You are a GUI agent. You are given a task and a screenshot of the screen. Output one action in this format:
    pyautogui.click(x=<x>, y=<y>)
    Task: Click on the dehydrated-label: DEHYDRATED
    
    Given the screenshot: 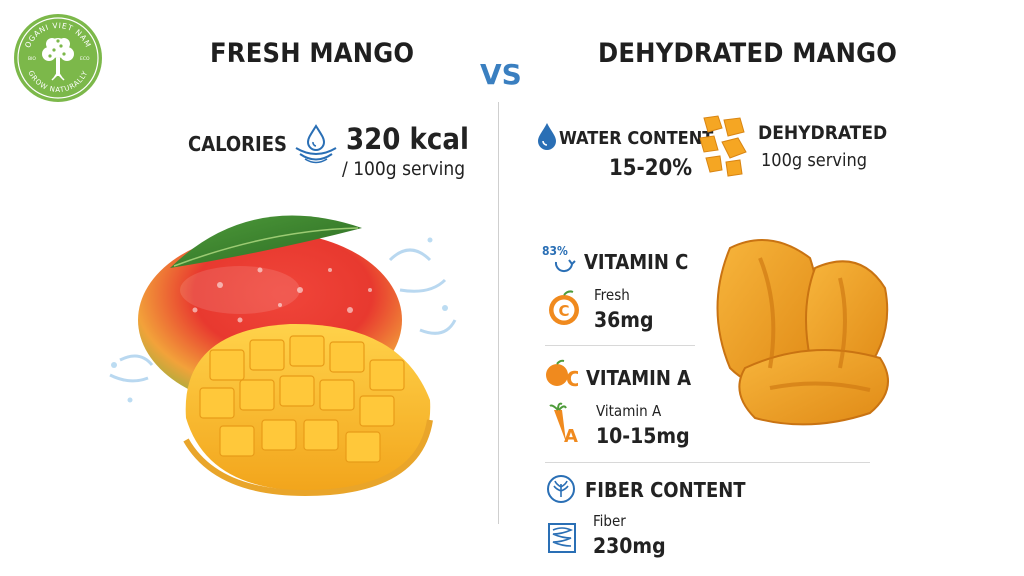 What is the action you would take?
    pyautogui.click(x=823, y=133)
    